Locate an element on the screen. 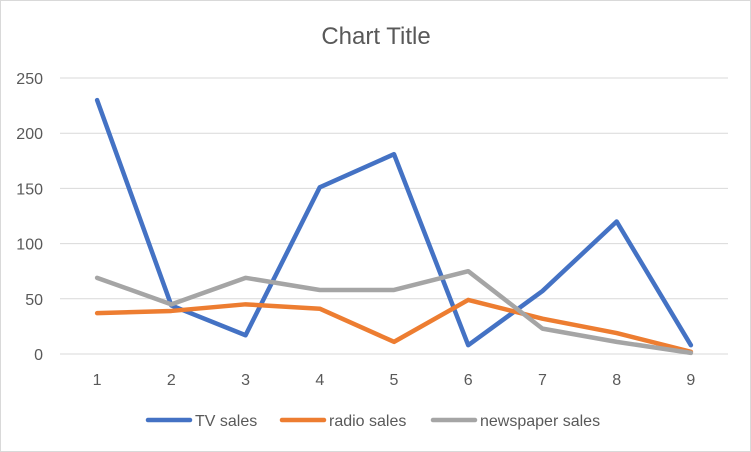  x-tick-label: 9 is located at coordinates (690, 380).